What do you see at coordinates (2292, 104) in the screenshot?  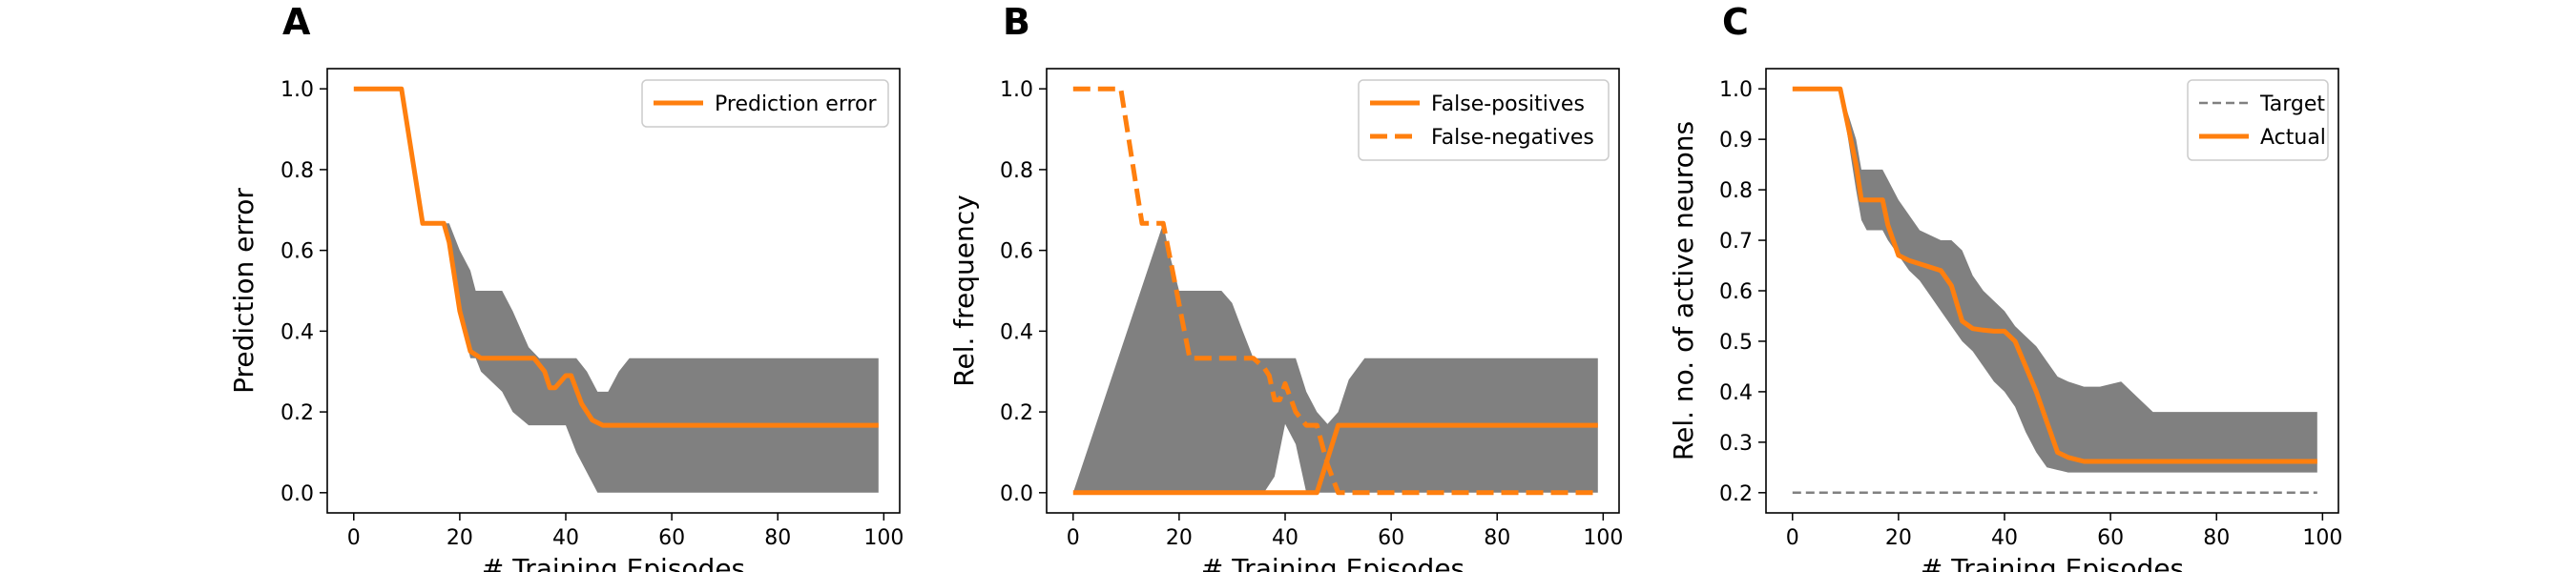 I see `legend-label: Target` at bounding box center [2292, 104].